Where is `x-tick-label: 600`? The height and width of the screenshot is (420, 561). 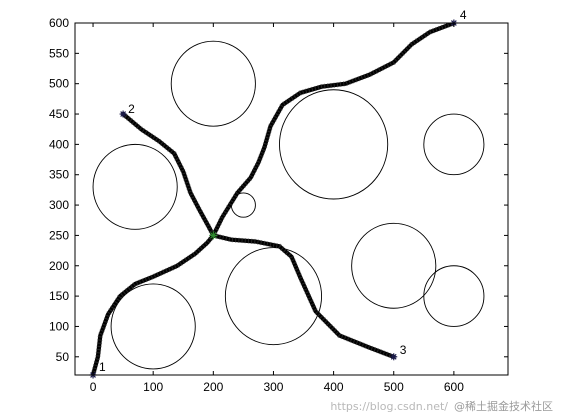
x-tick-label: 600 is located at coordinates (454, 387).